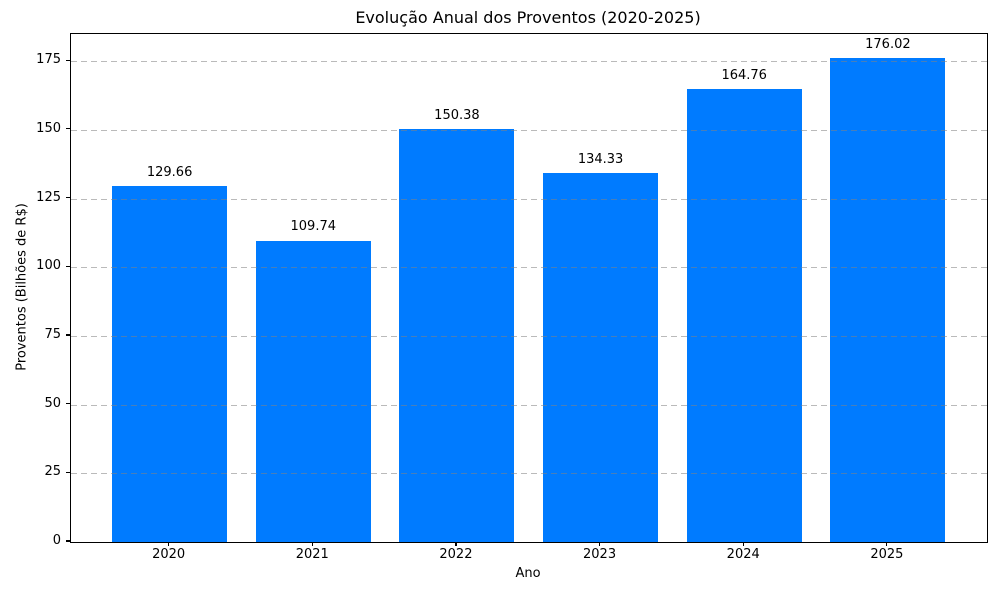 Image resolution: width=1000 pixels, height=600 pixels. What do you see at coordinates (600, 159) in the screenshot?
I see `bar-value-label-2023: 134.33` at bounding box center [600, 159].